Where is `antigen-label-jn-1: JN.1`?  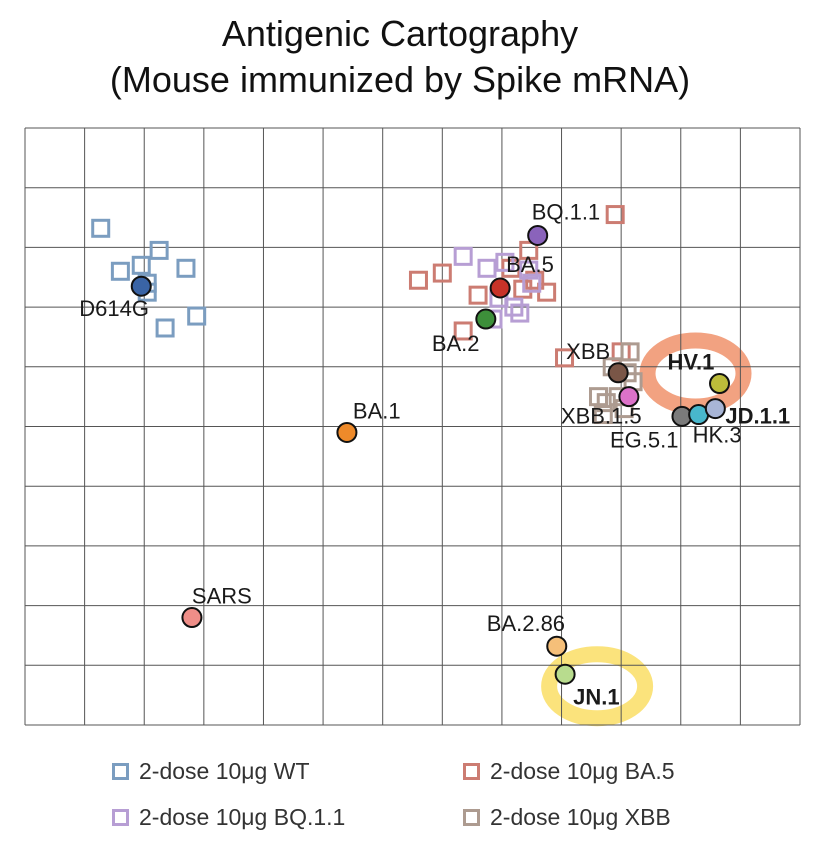
antigen-label-jn-1: JN.1 is located at coordinates (596, 696).